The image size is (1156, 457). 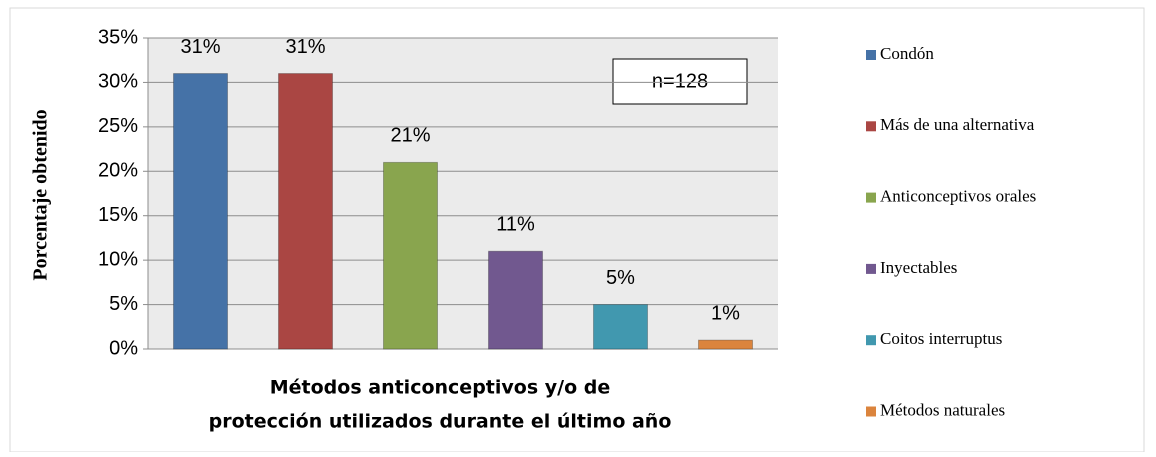 I want to click on value-label: 21%, so click(x=410, y=136).